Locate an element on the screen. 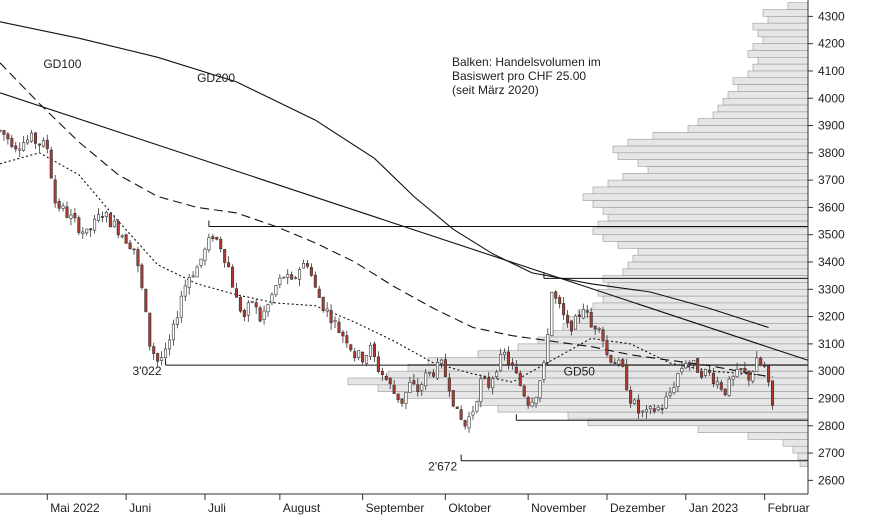  x-tick-label: Jan 2023 is located at coordinates (714, 508).